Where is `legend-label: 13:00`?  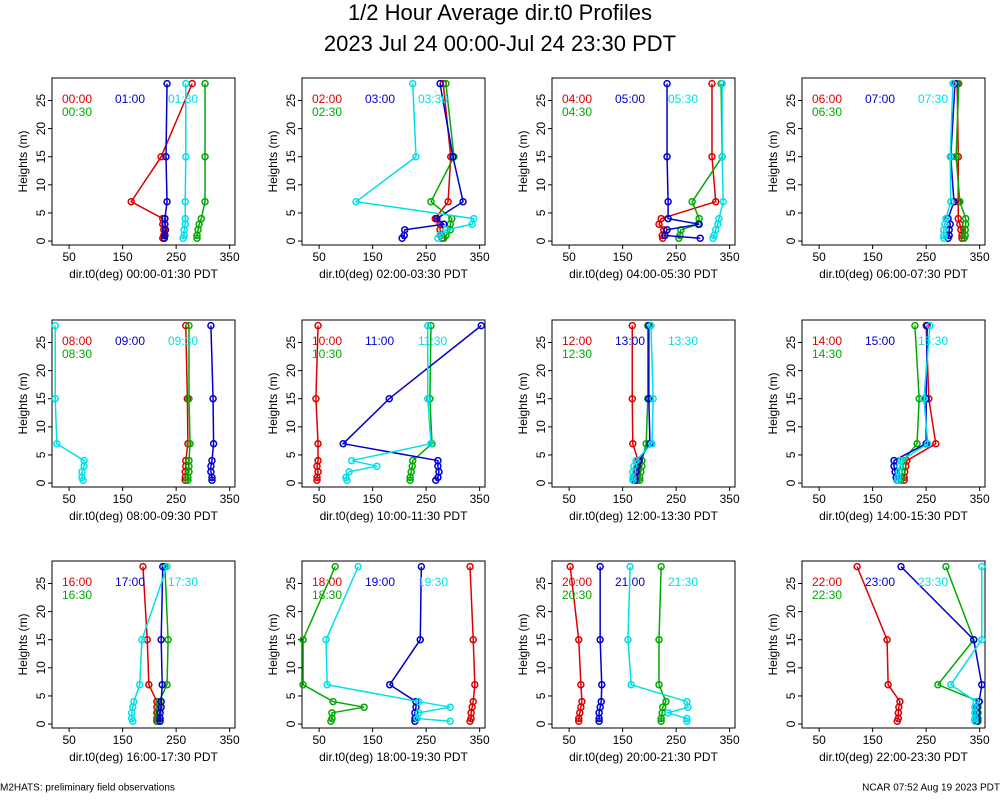
legend-label: 13:00 is located at coordinates (630, 341).